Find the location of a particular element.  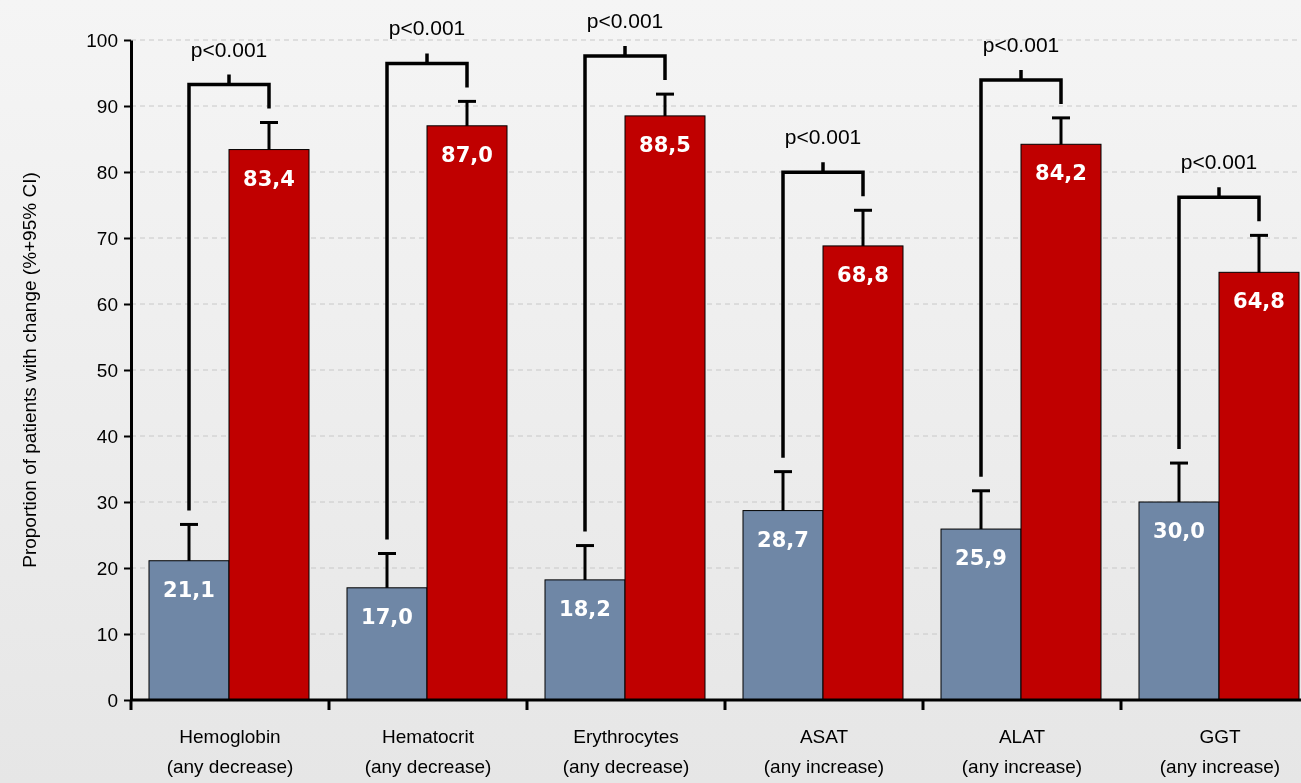

y-axis-title: Proportion of patients with change (%+95% CI) is located at coordinates (29, 370).